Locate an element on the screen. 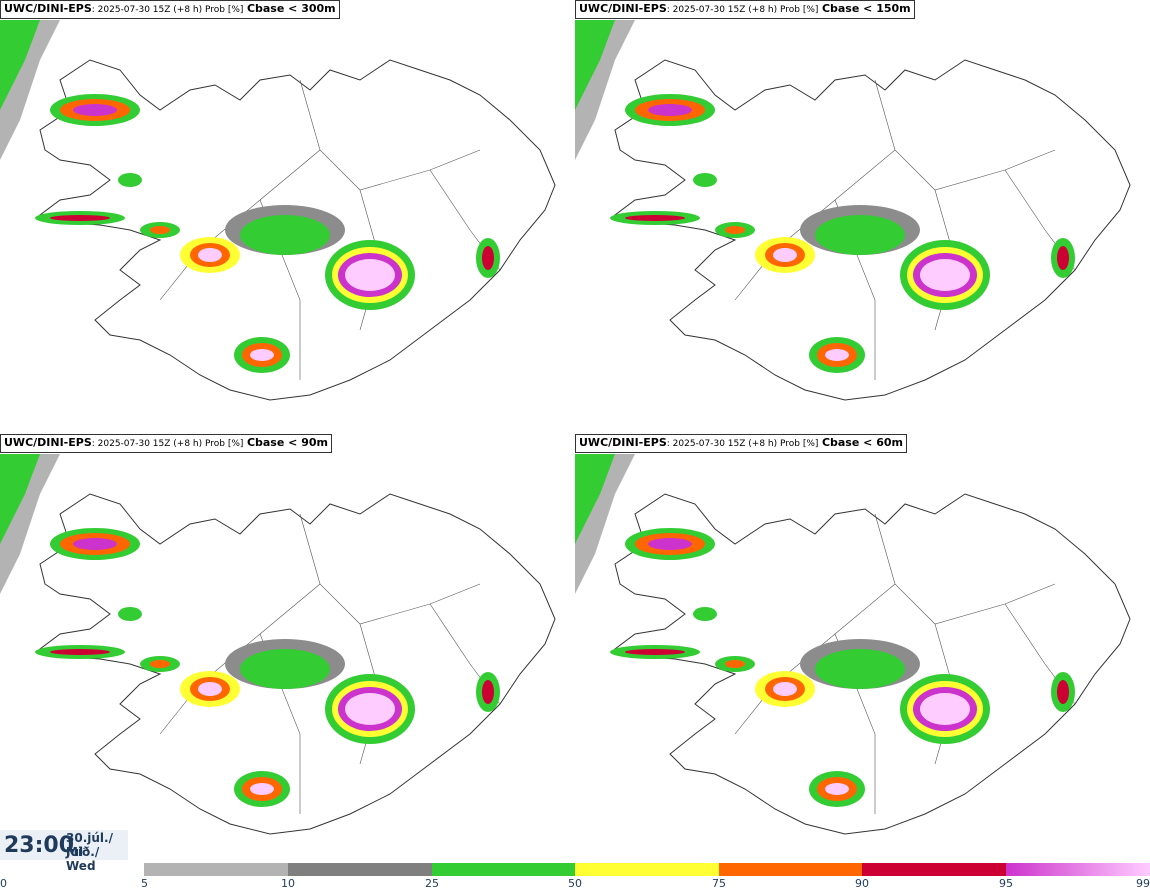 This screenshot has height=891, width=1150. valid-date-line1: 30.júl./ Jul is located at coordinates (89, 845).